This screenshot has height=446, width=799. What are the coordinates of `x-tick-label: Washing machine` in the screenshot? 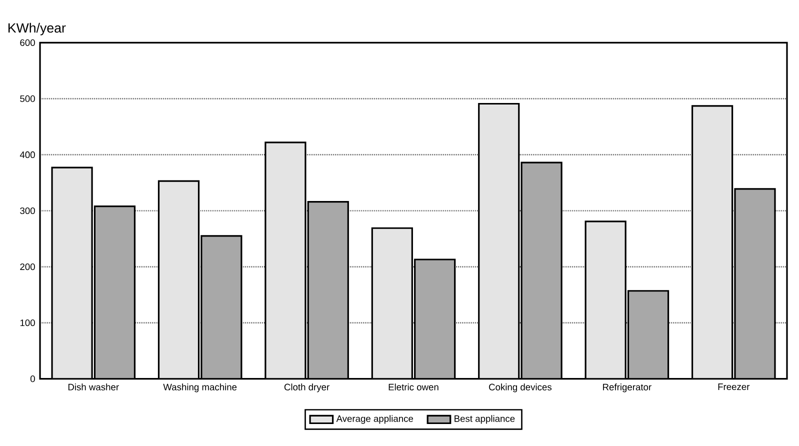 It's located at (200, 388).